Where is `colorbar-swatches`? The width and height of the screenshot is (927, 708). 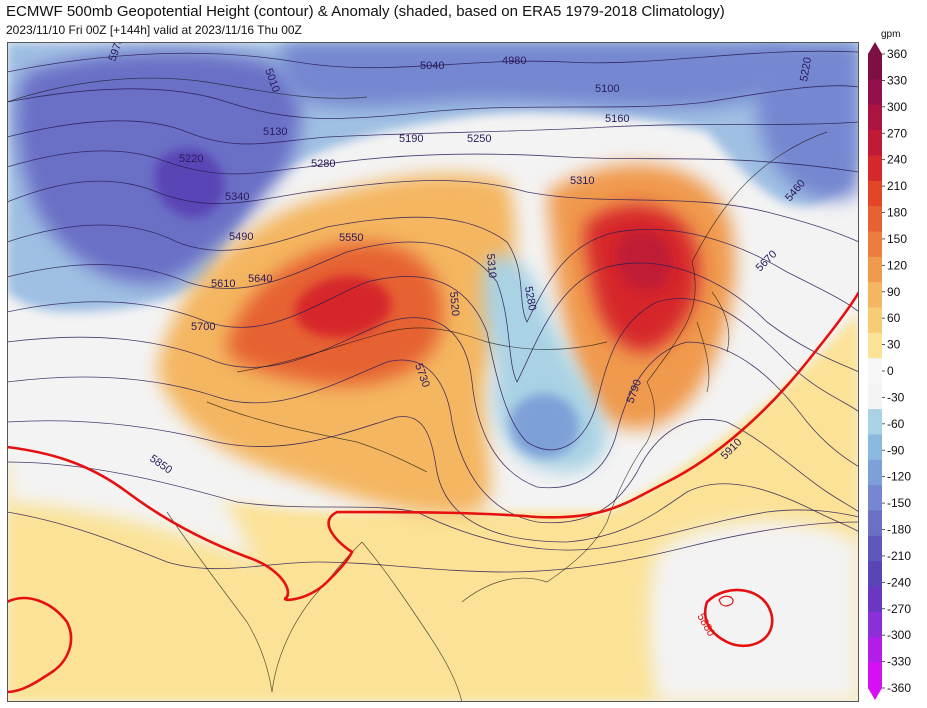
colorbar-swatches is located at coordinates (875, 371).